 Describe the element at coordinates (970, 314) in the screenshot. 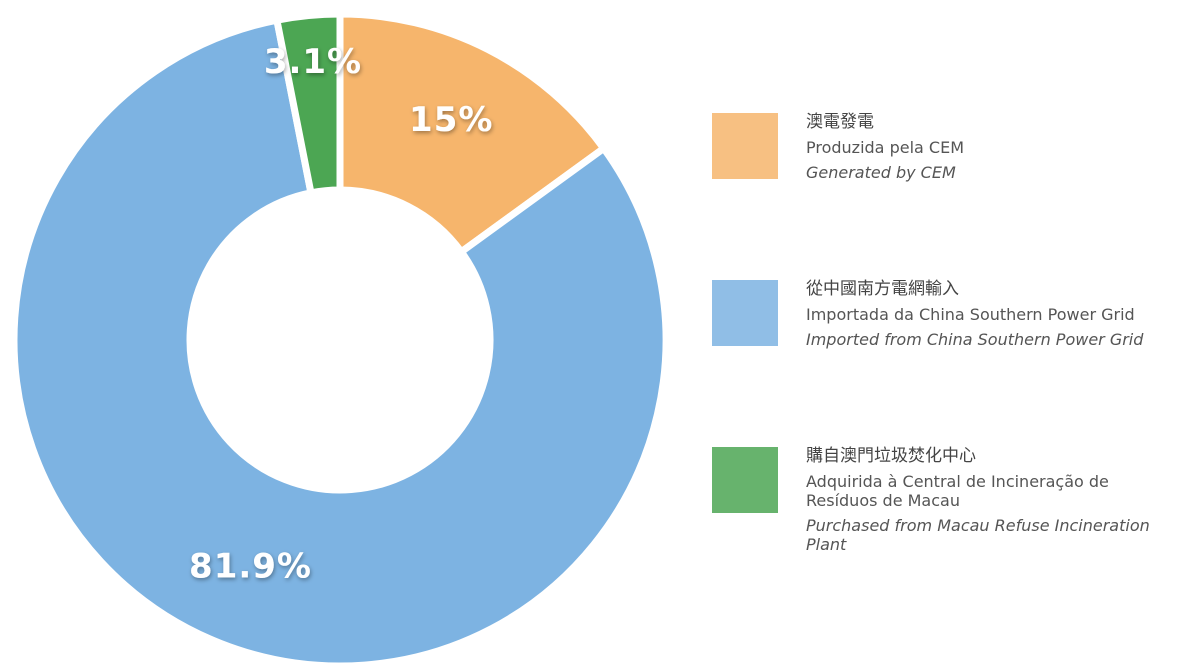

I see `legend-label-pt: Importada da China Southern Power Grid` at that location.